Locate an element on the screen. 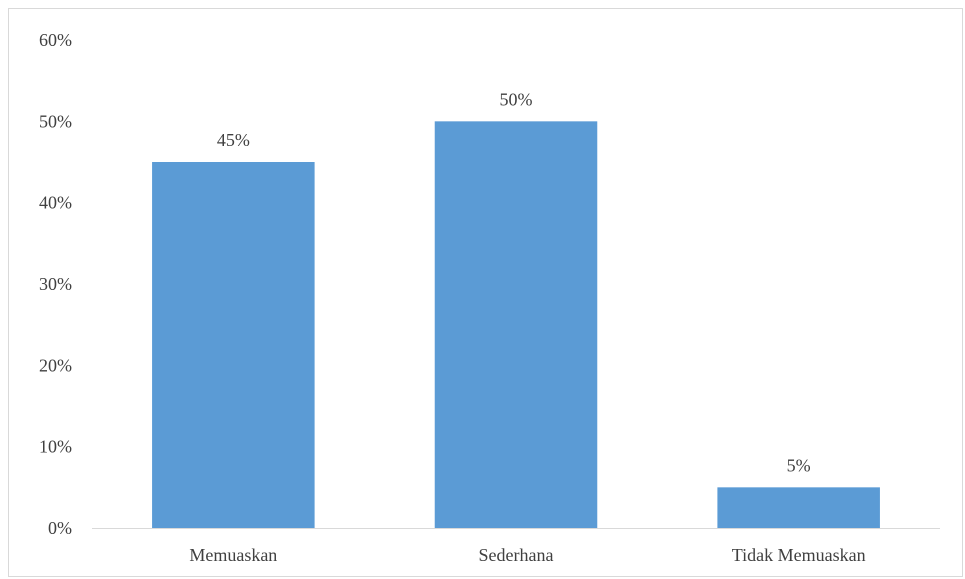 This screenshot has height=579, width=965. data-label: 45% is located at coordinates (233, 140).